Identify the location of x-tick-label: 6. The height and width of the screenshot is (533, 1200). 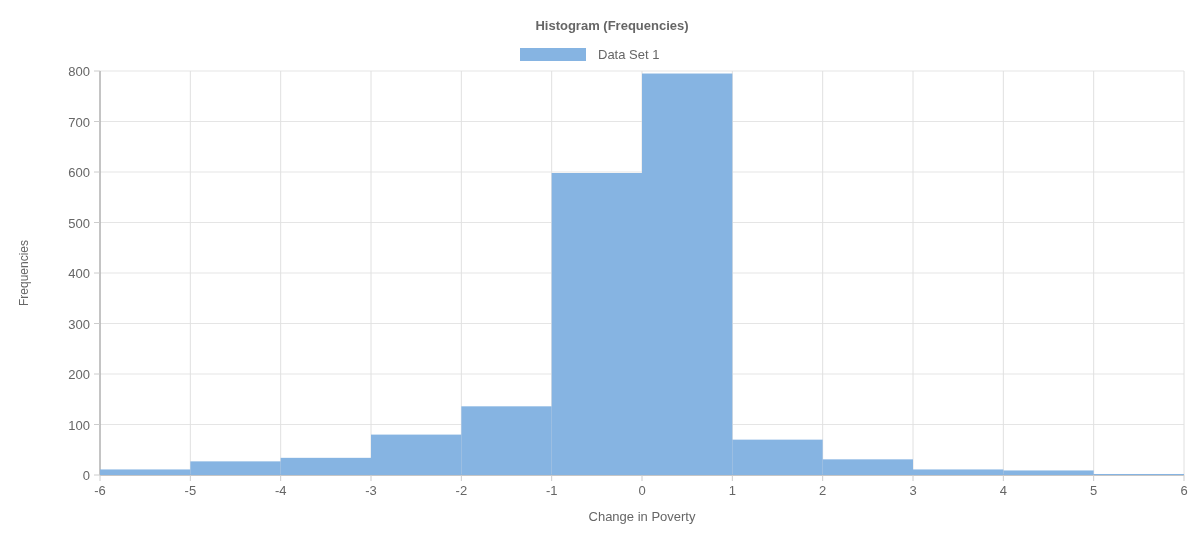
(1184, 490).